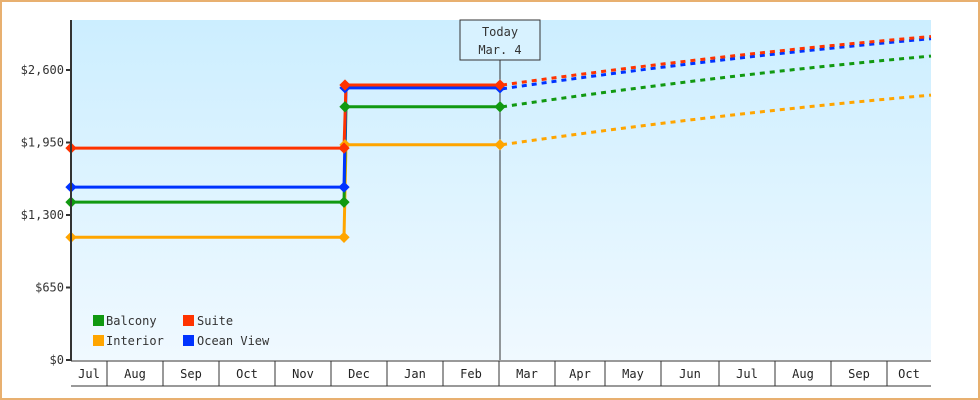 This screenshot has width=980, height=400. Describe the element at coordinates (98, 320) in the screenshot. I see `legend-swatch-balcony` at that location.